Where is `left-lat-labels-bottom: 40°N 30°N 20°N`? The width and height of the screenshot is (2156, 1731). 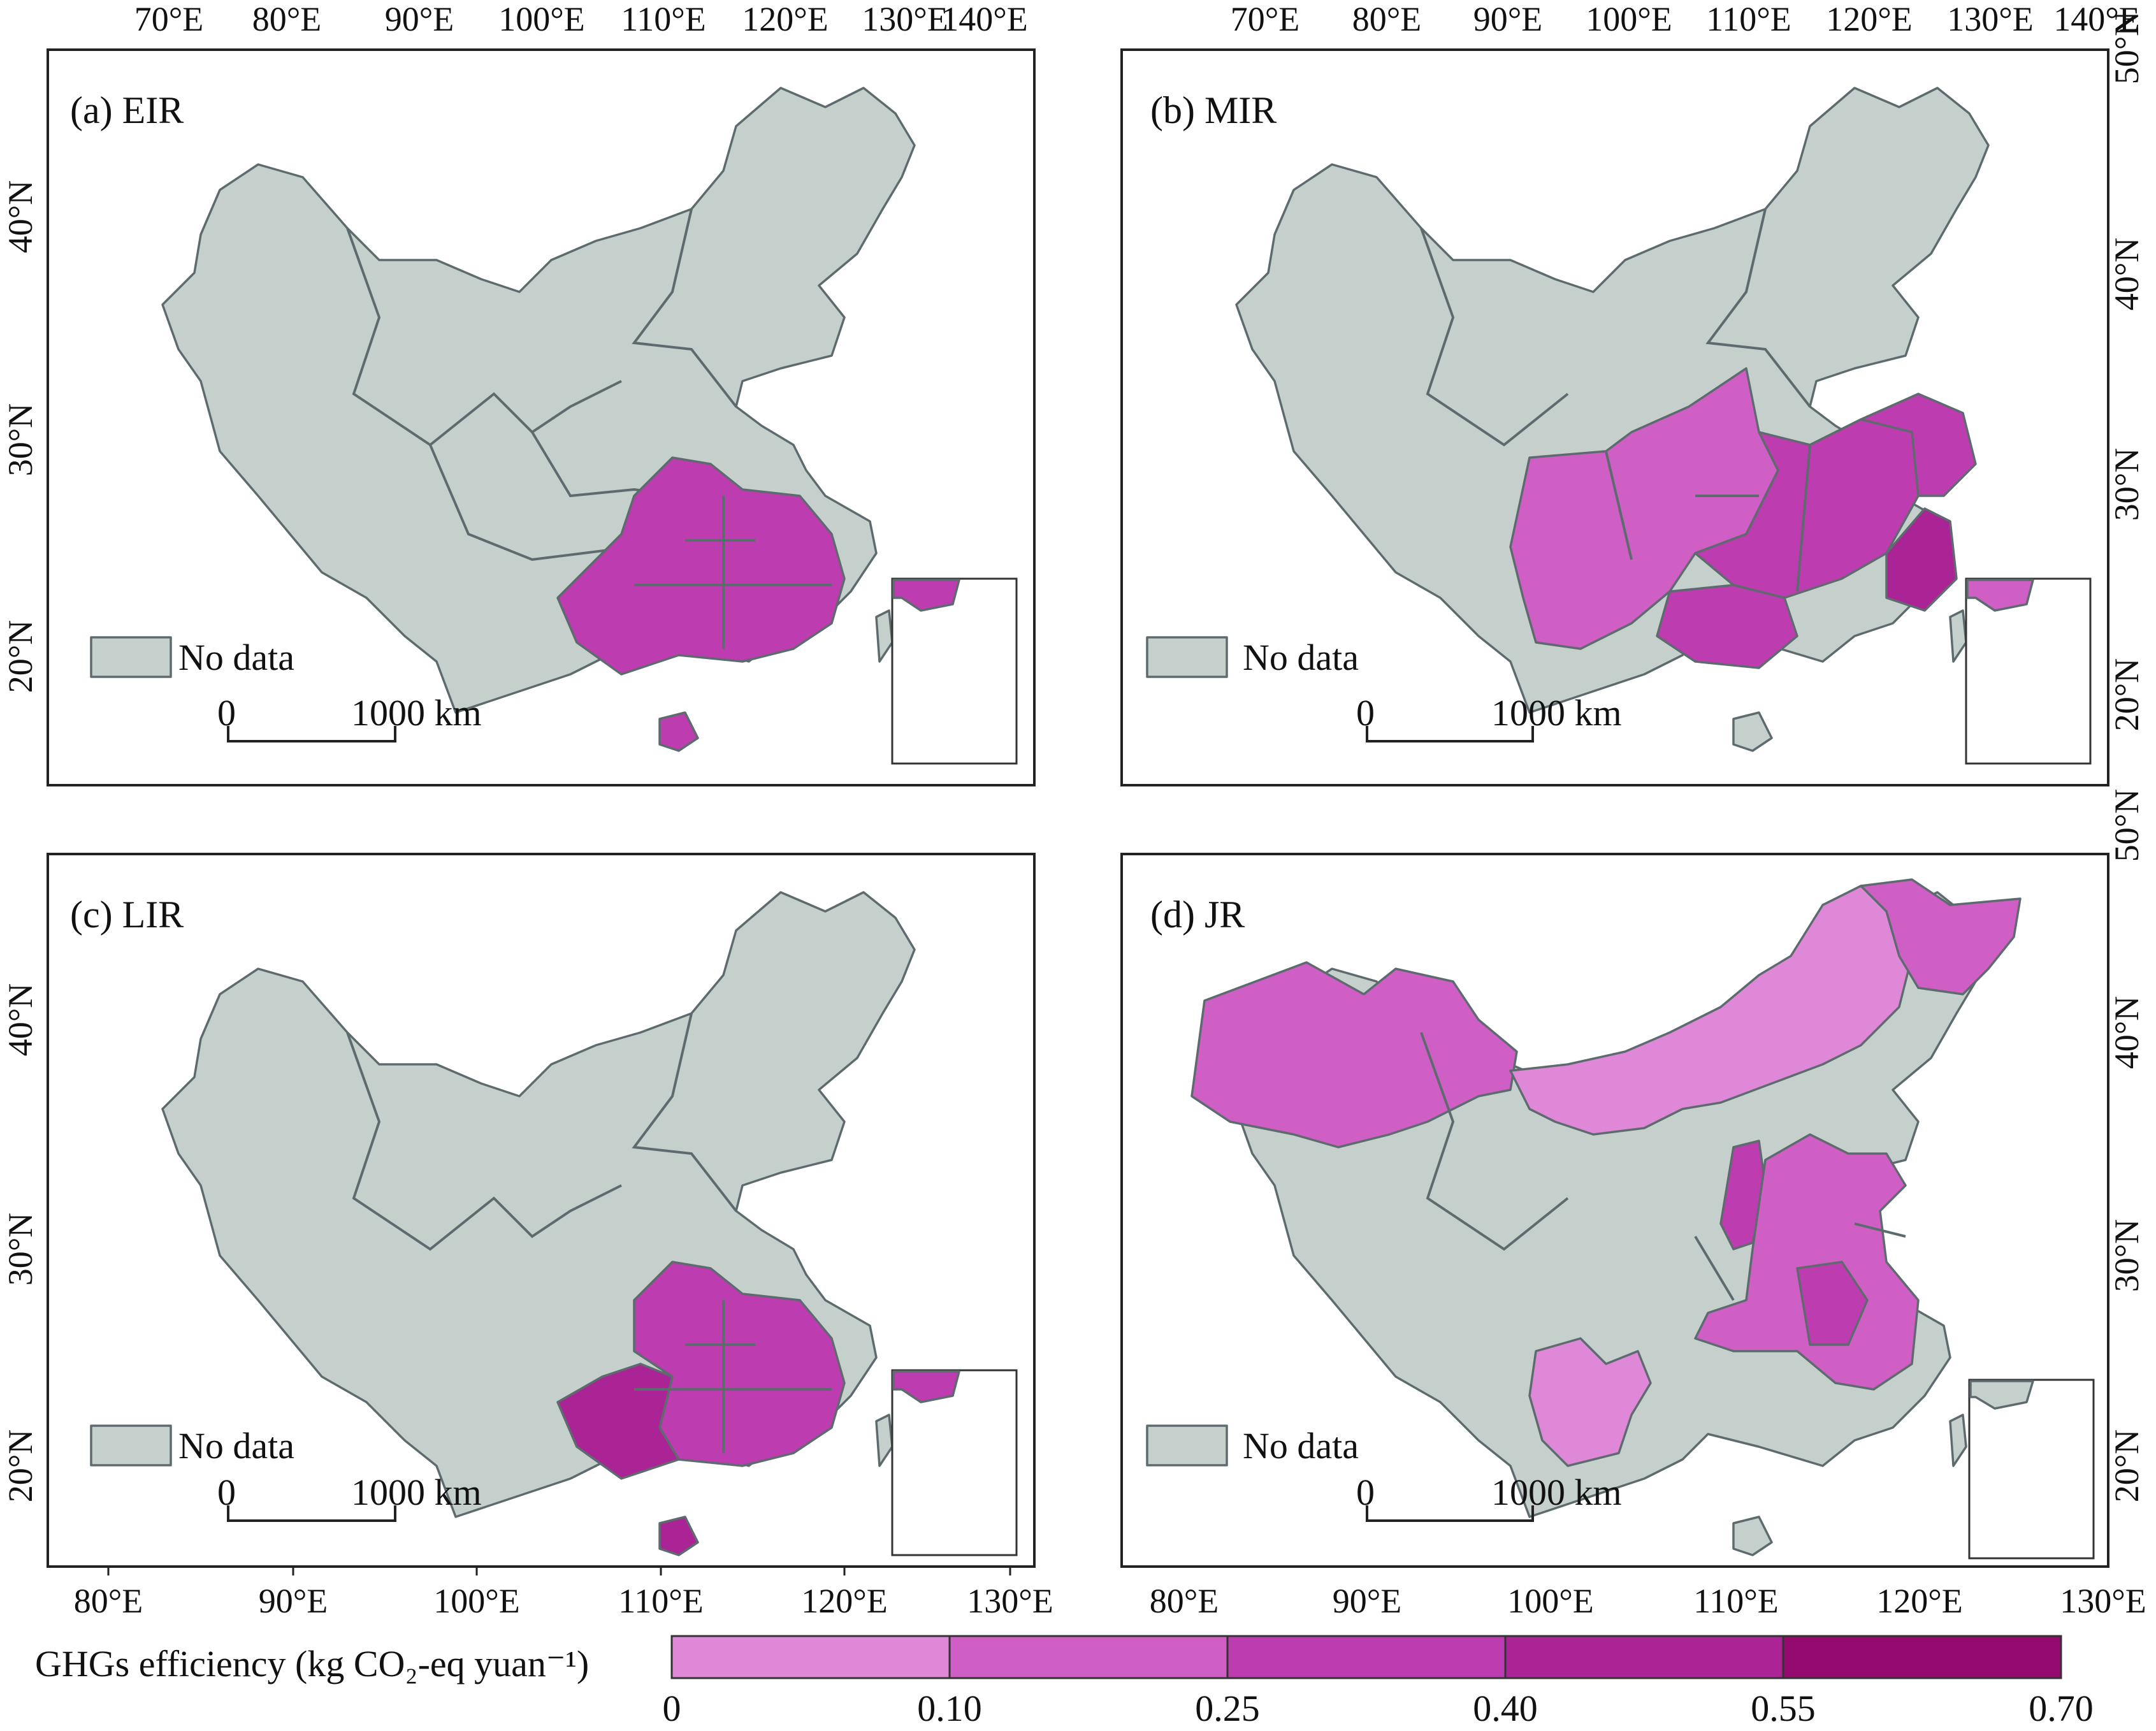 left-lat-labels-bottom: 40°N 30°N 20°N is located at coordinates (21, 1243).